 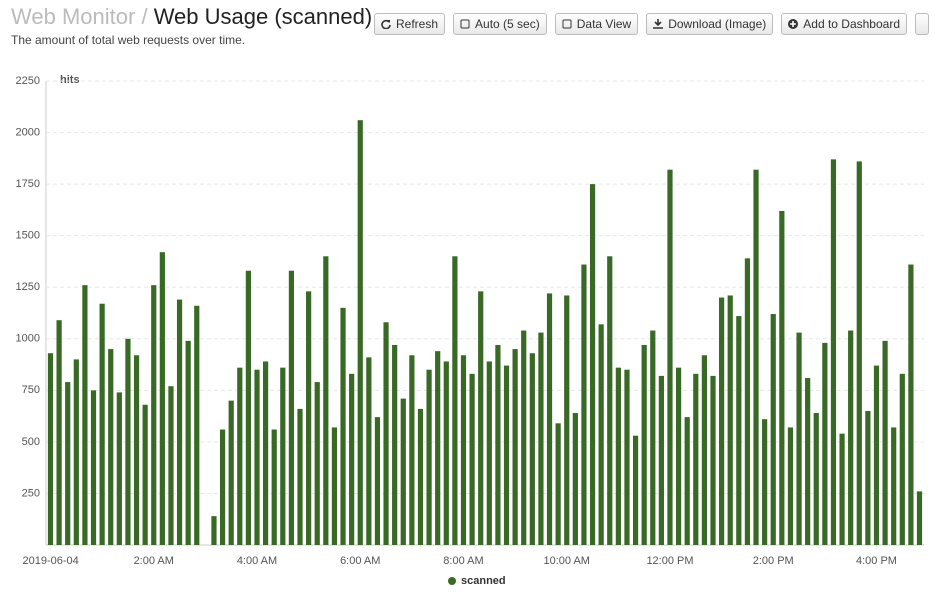 What do you see at coordinates (51, 561) in the screenshot?
I see `x-tick-label: 2019-06-04` at bounding box center [51, 561].